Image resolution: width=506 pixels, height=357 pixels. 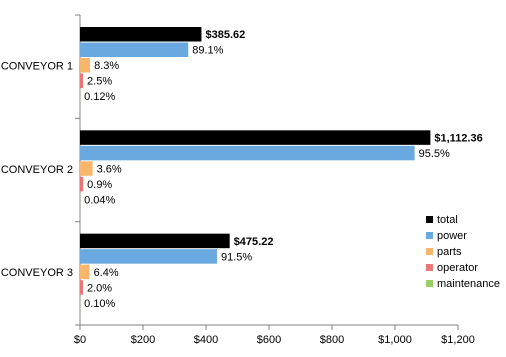 I want to click on x-tick-label: $1,200, so click(x=458, y=340).